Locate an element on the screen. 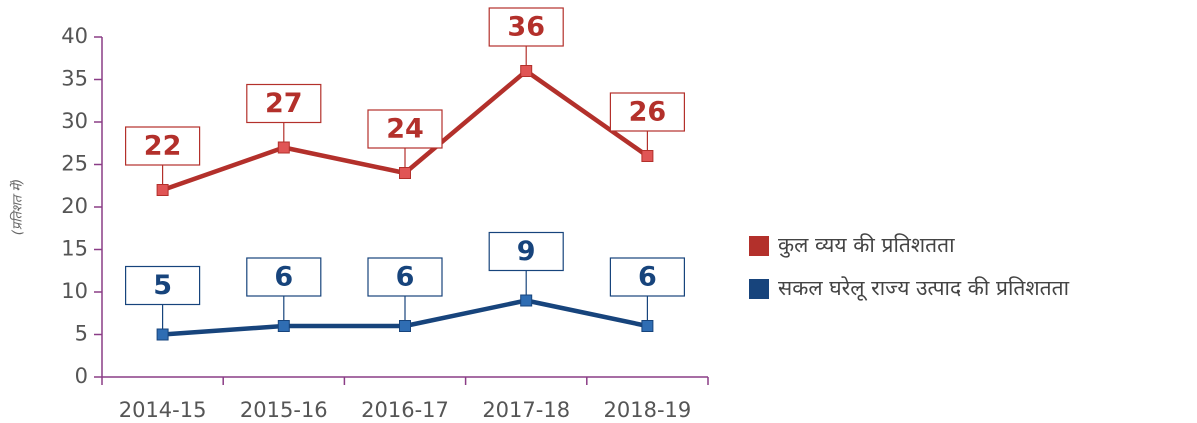 The image size is (1197, 423). y-tick-label: 15 is located at coordinates (74, 249).